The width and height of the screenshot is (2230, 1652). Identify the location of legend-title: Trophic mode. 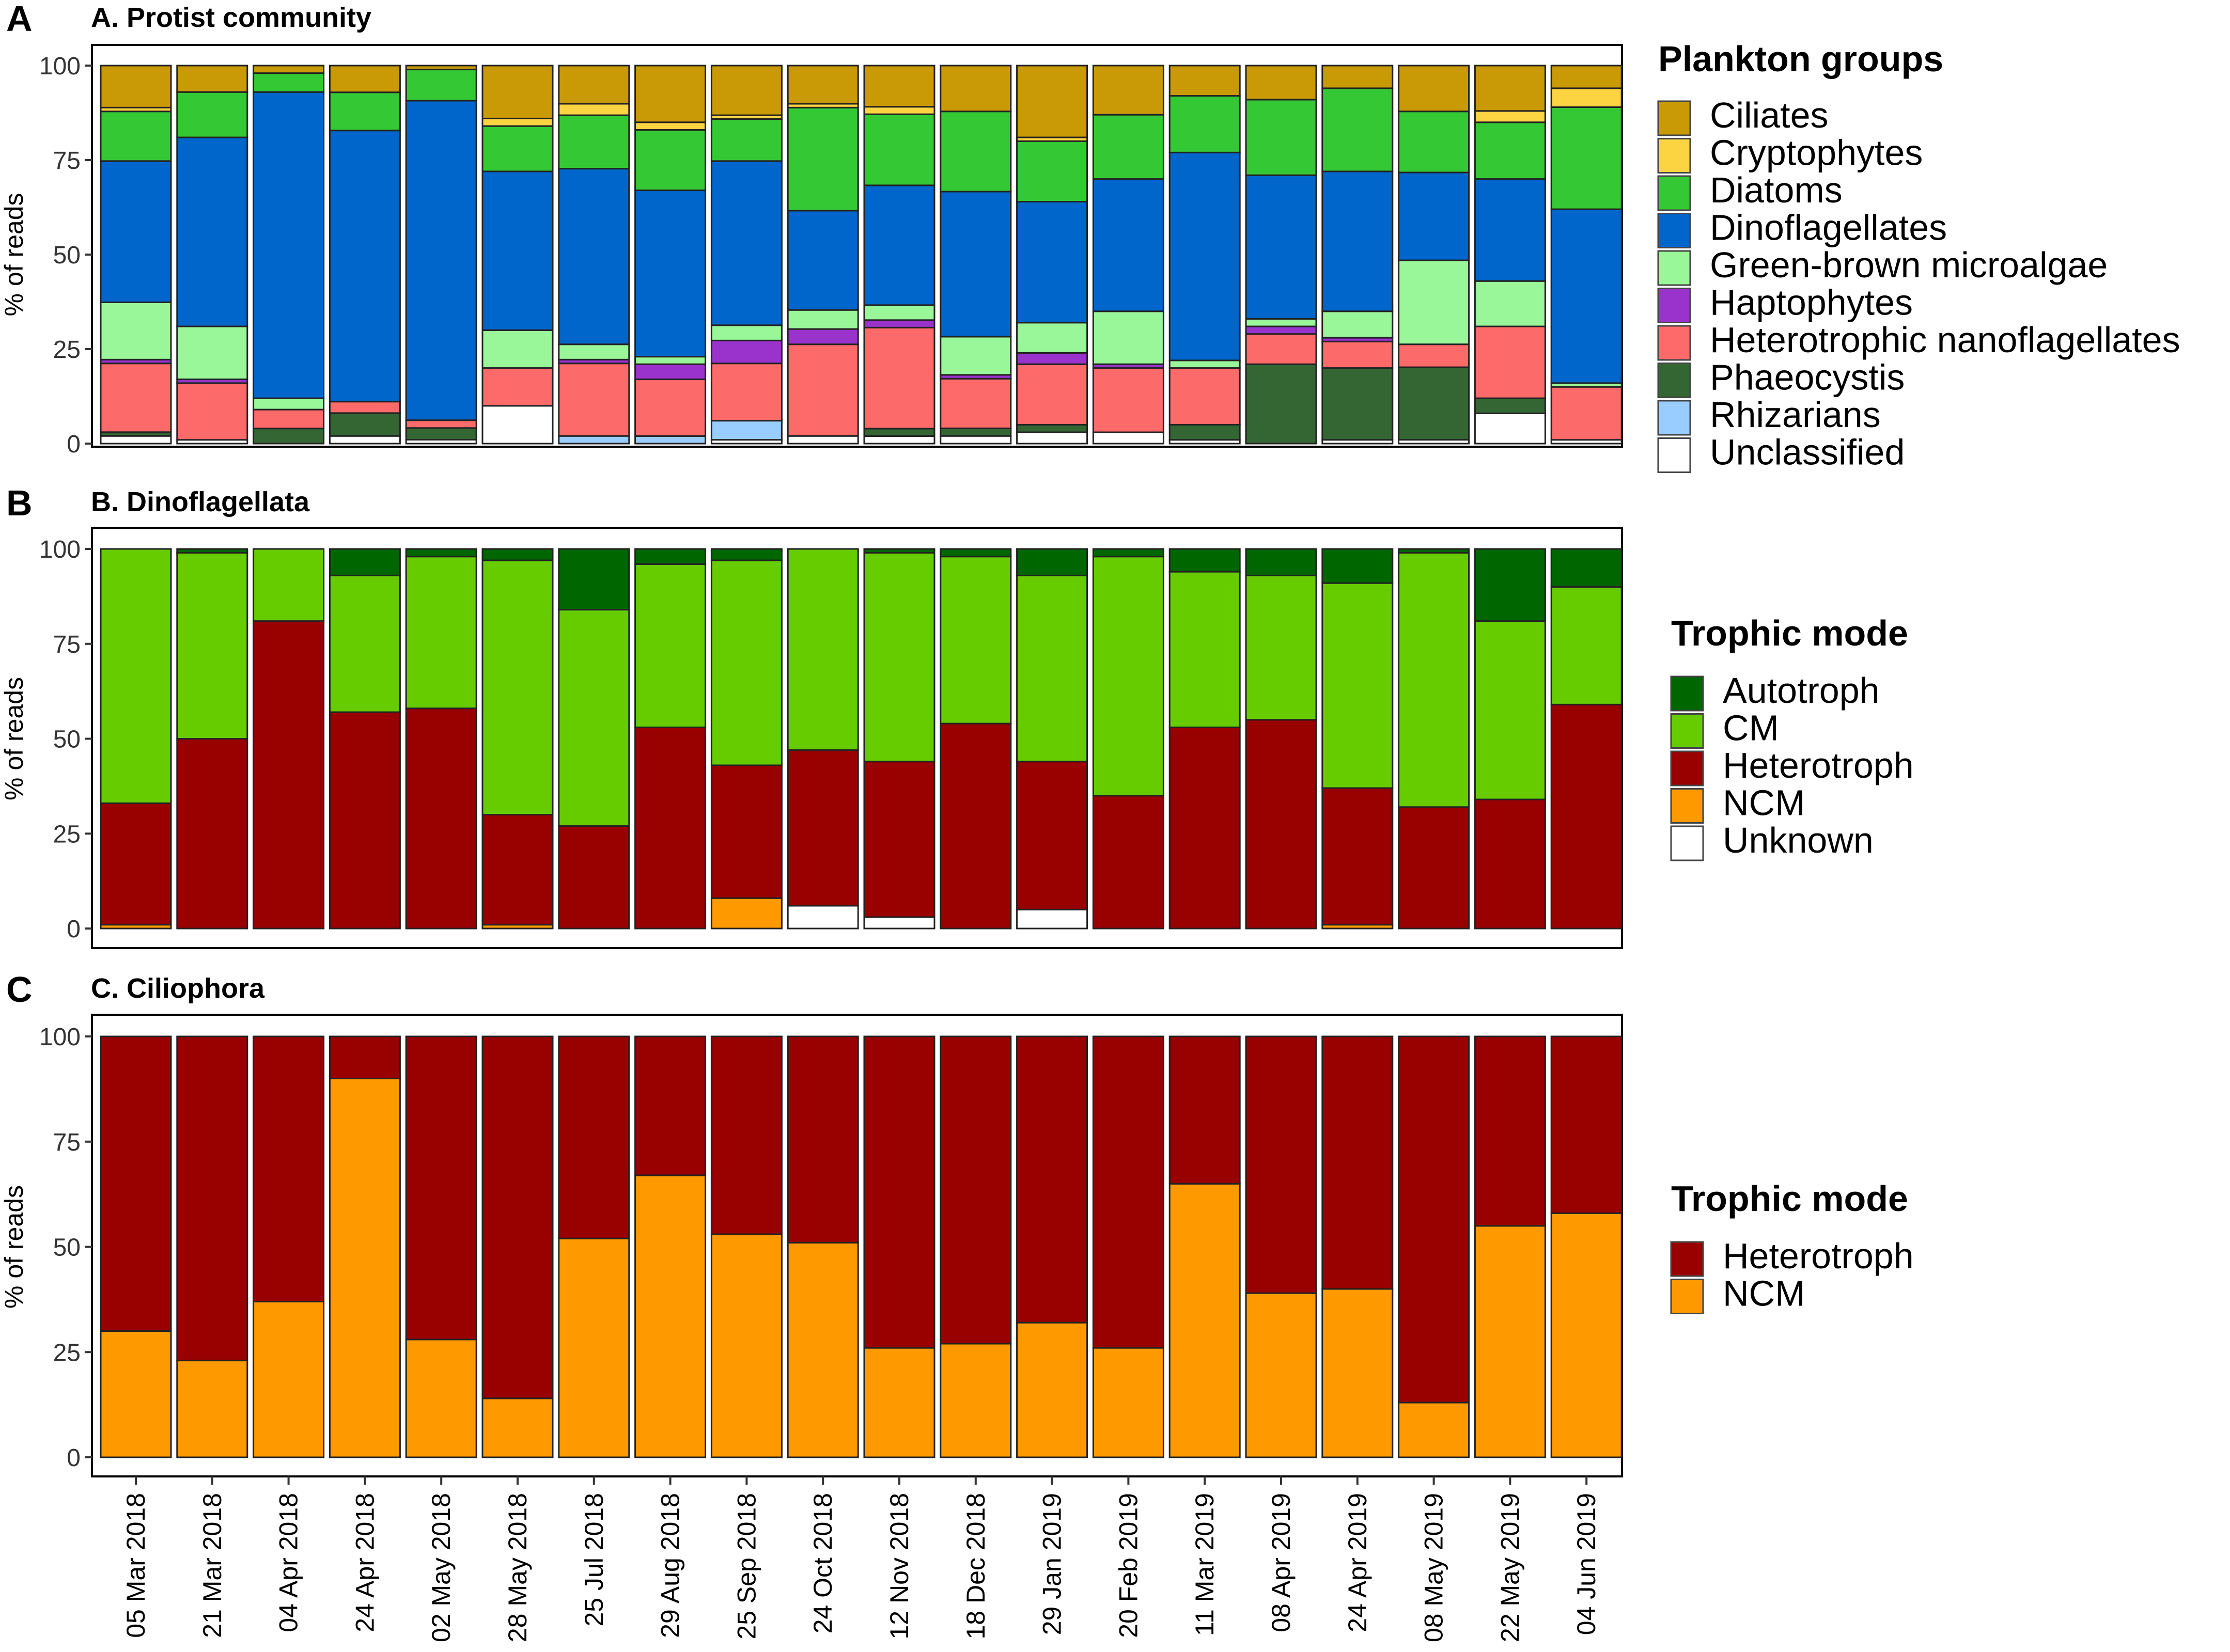
(1789, 1198).